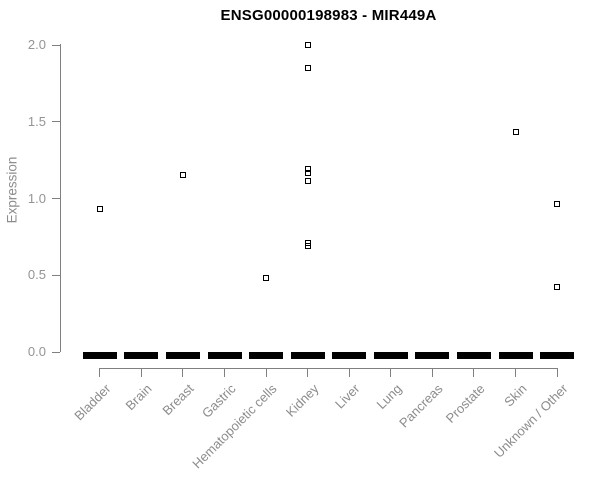  What do you see at coordinates (302, 400) in the screenshot?
I see `x-category-label: Kidney` at bounding box center [302, 400].